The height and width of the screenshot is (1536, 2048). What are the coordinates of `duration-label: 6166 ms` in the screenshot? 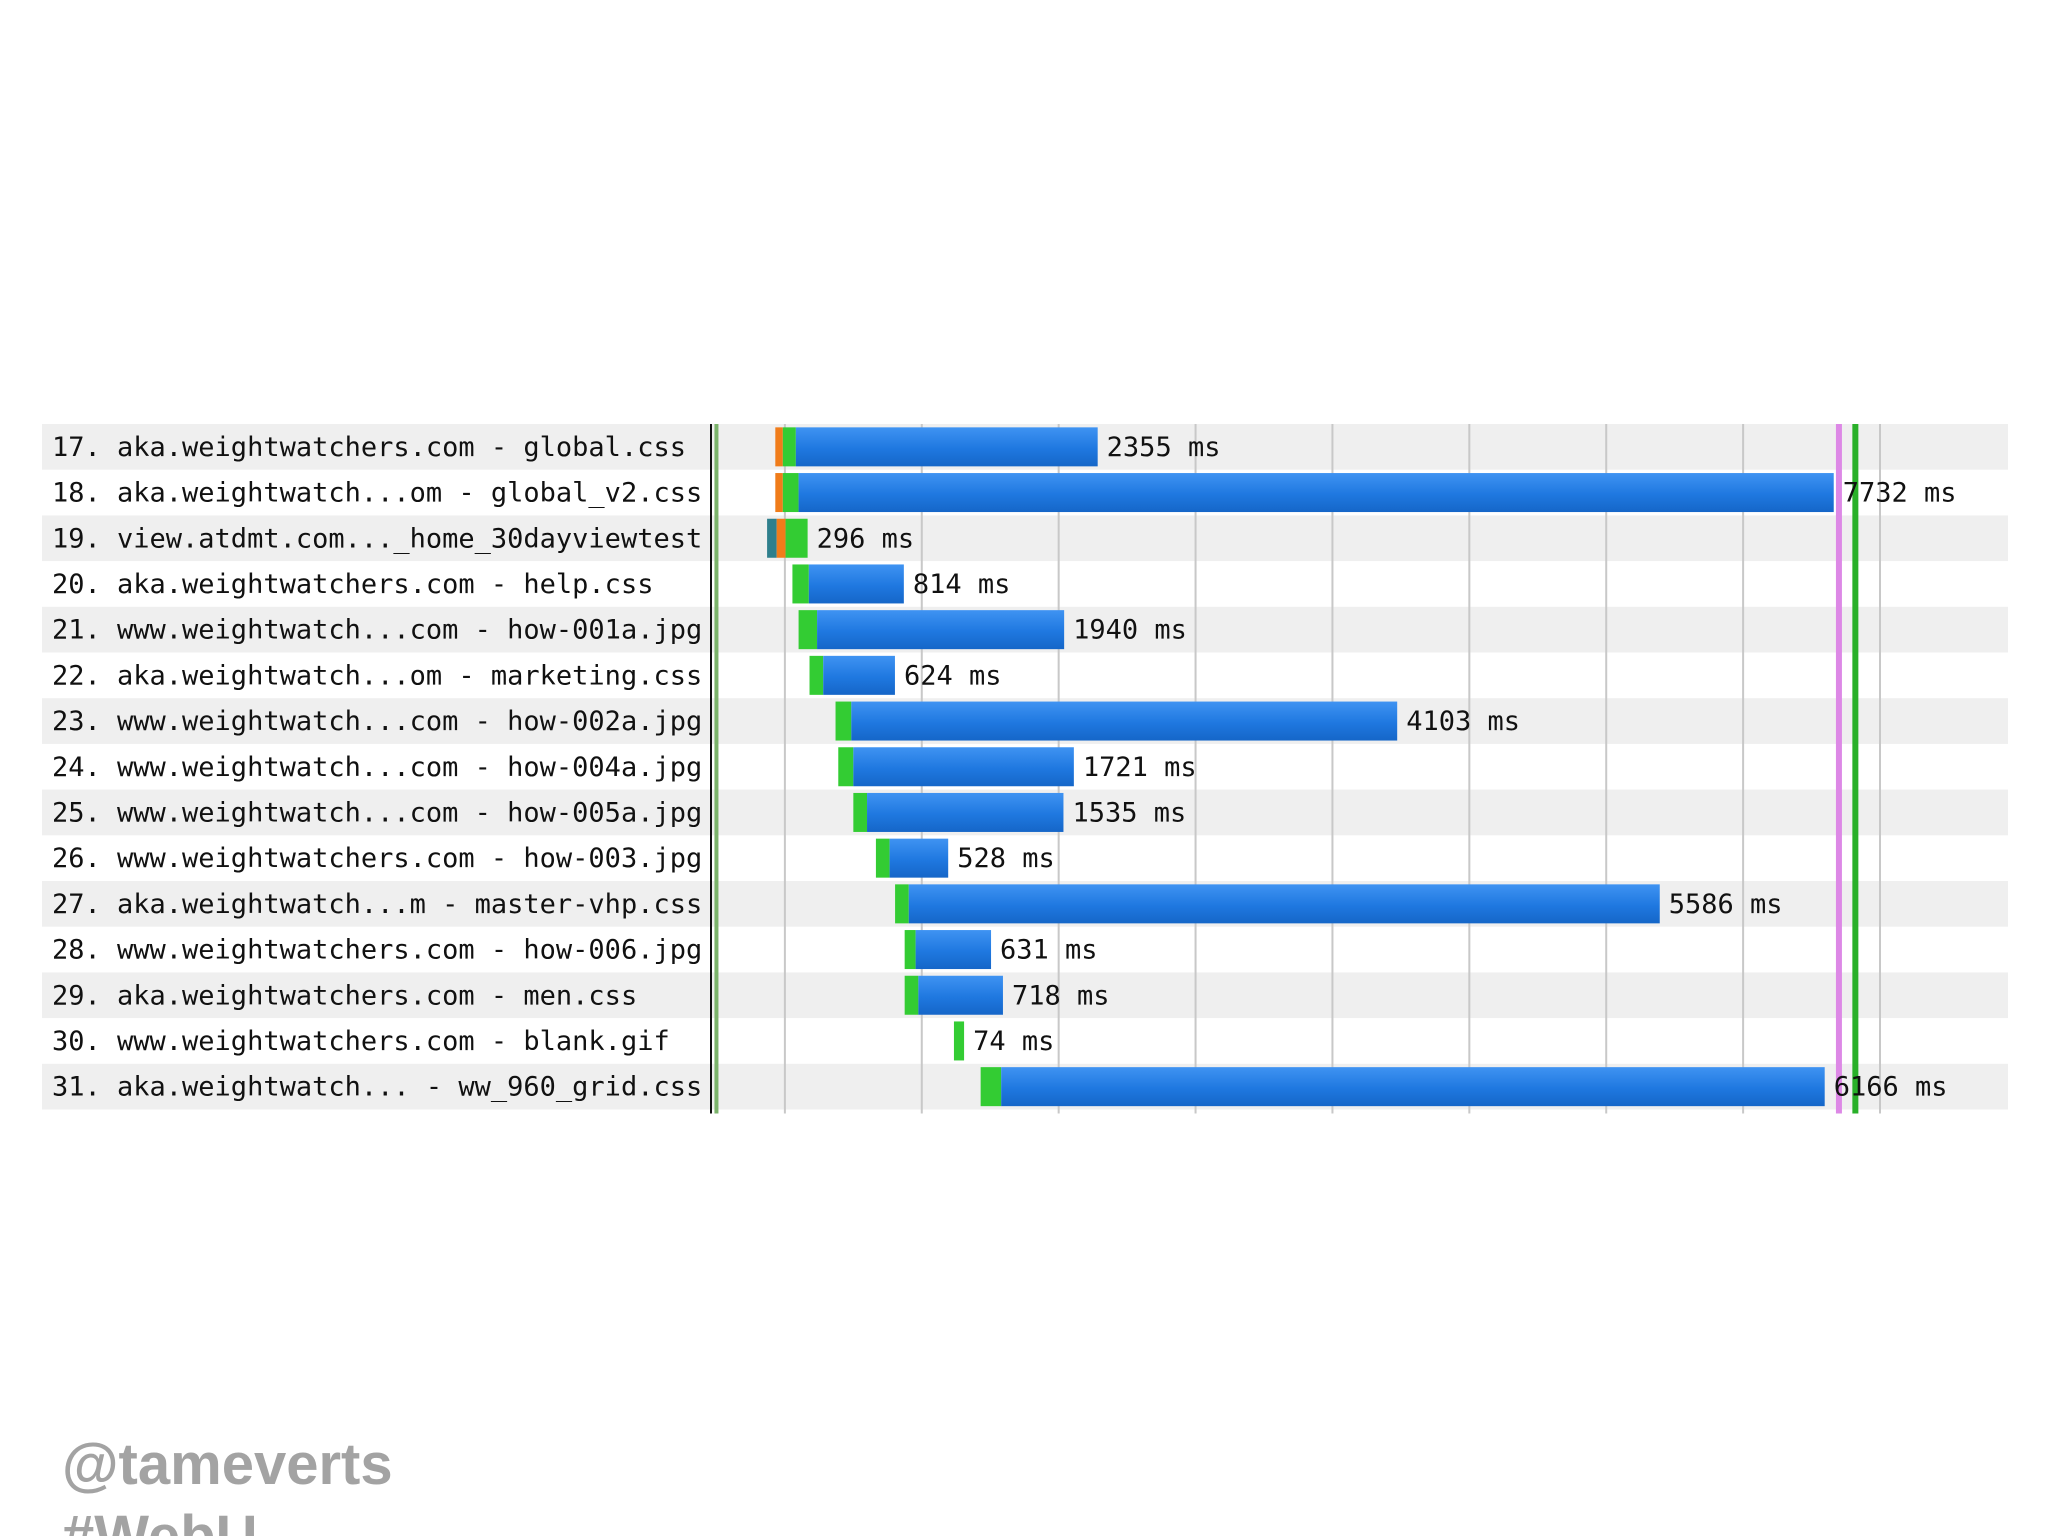 It's located at (1891, 1087).